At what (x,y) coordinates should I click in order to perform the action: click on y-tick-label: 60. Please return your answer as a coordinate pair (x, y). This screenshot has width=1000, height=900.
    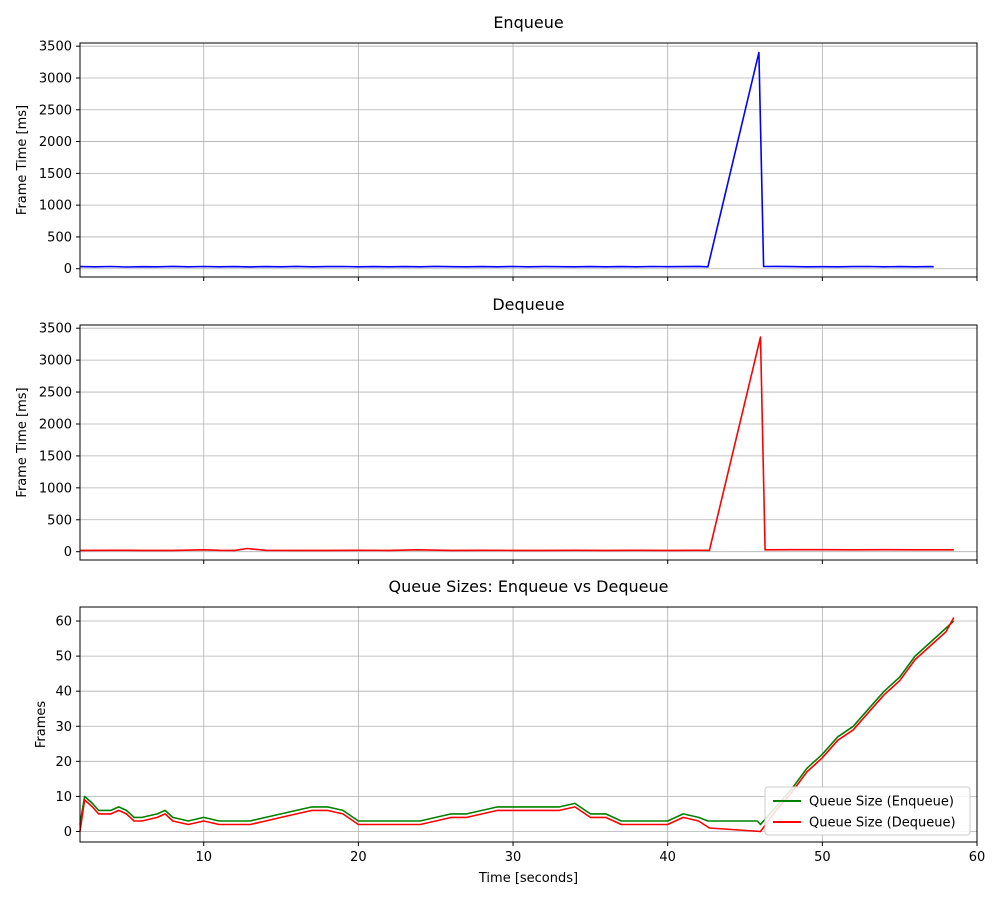
    Looking at the image, I should click on (63, 622).